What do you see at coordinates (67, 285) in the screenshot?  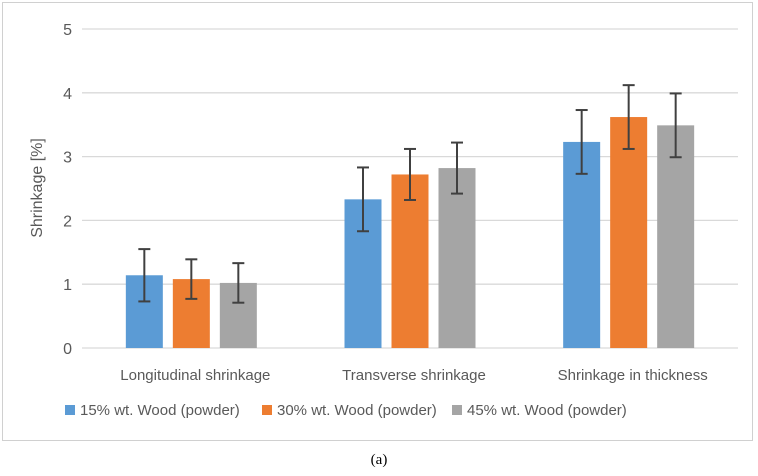 I see `y-tick-label: 1` at bounding box center [67, 285].